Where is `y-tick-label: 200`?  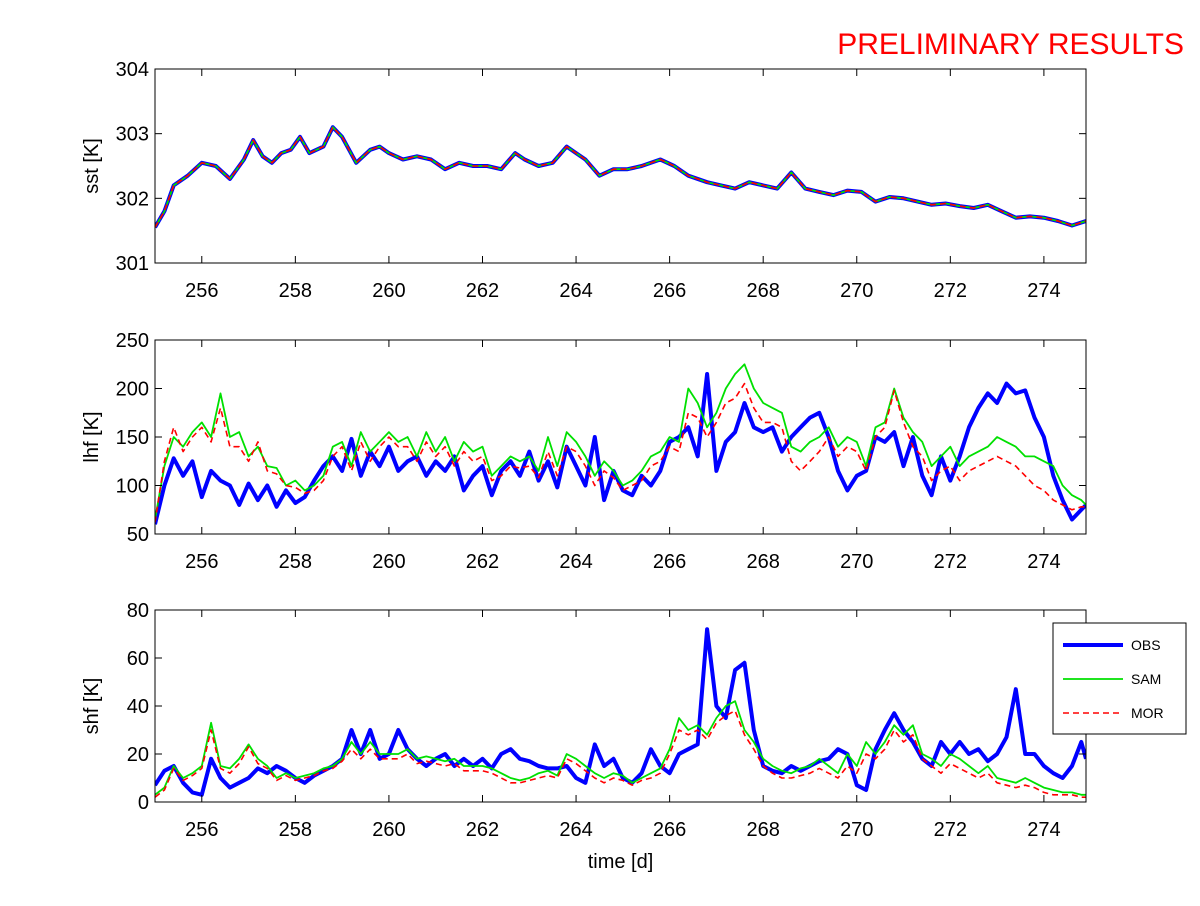
y-tick-label: 200 is located at coordinates (132, 390).